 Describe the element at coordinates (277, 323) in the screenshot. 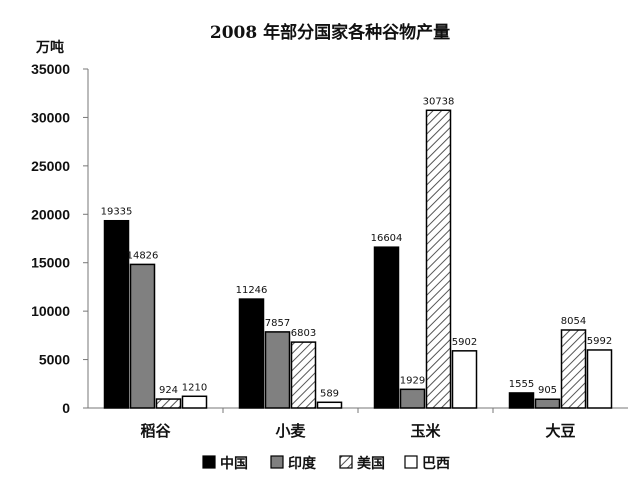

I see `data-label: 7857` at that location.